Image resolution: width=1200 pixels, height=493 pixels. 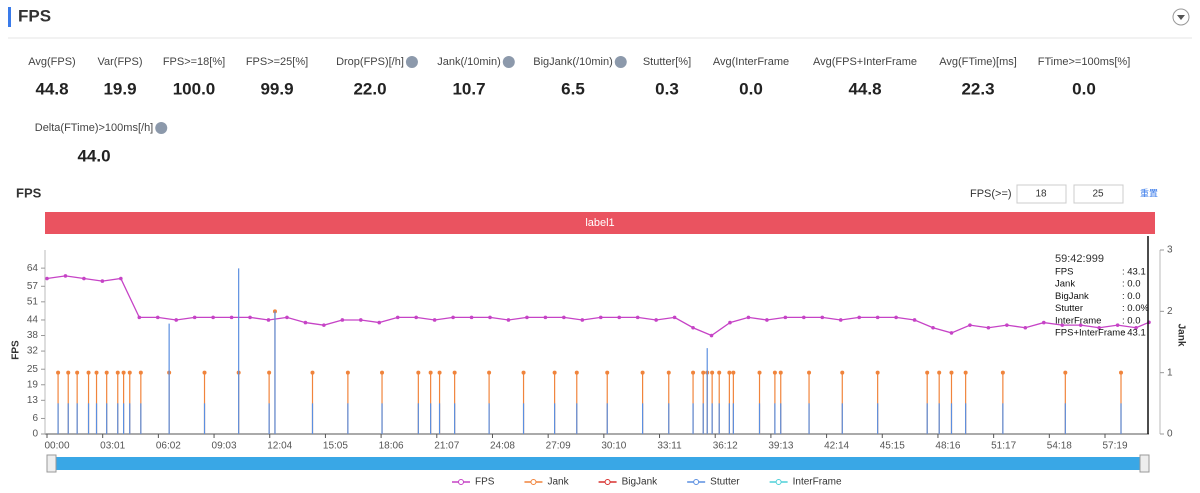 What do you see at coordinates (9, 17) in the screenshot?
I see `title-accent` at bounding box center [9, 17].